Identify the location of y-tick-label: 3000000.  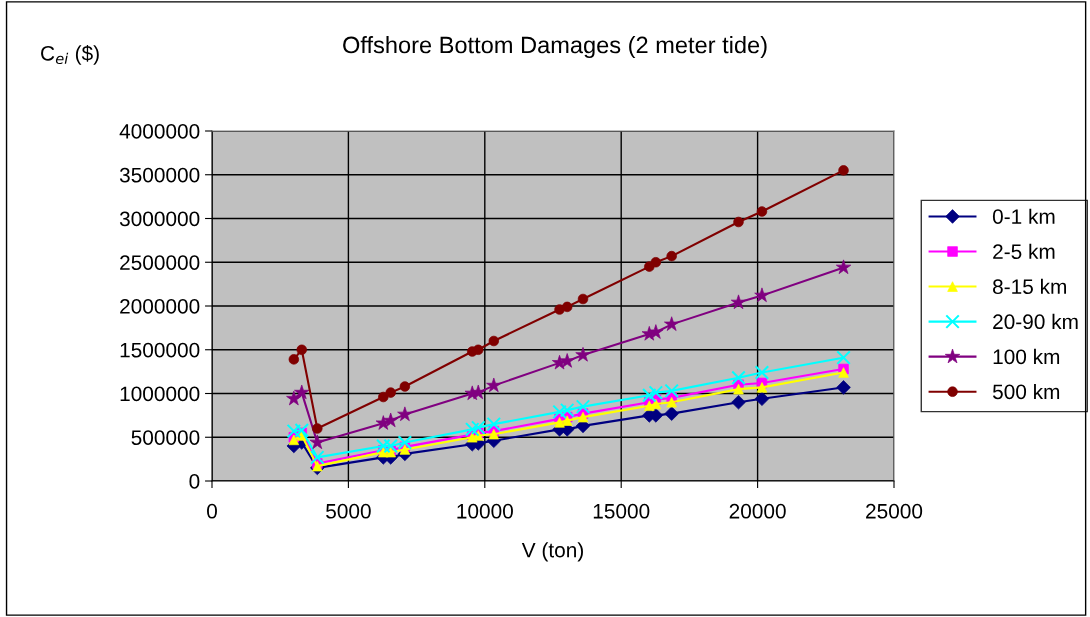
(159, 219).